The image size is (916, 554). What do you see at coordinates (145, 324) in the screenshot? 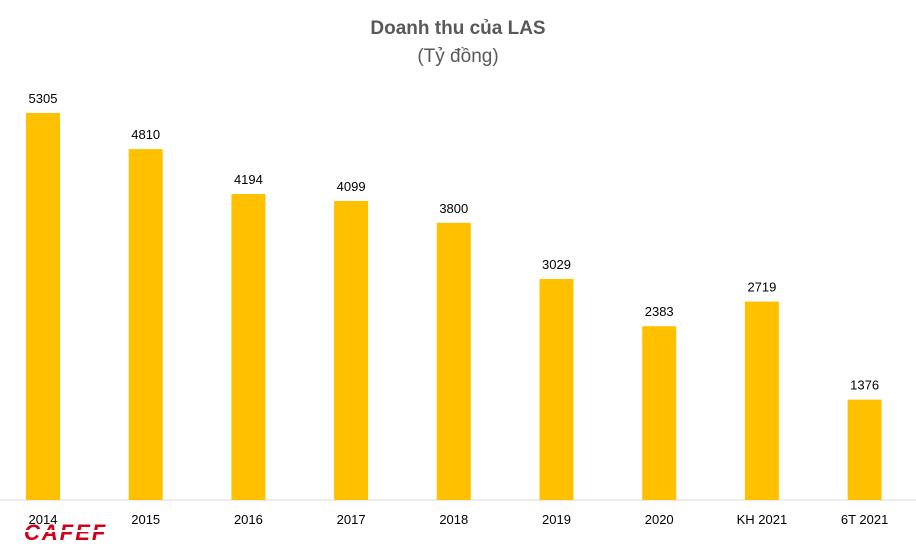
I see `bar-2015` at bounding box center [145, 324].